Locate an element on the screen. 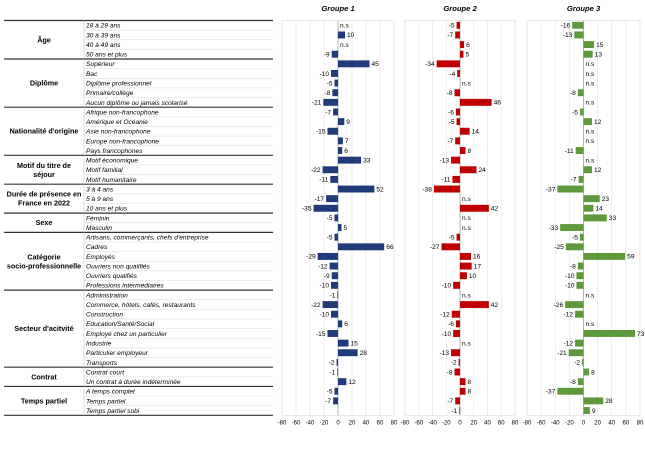 Image resolution: width=645 pixels, height=453 pixels. data-label: -25 is located at coordinates (559, 247).